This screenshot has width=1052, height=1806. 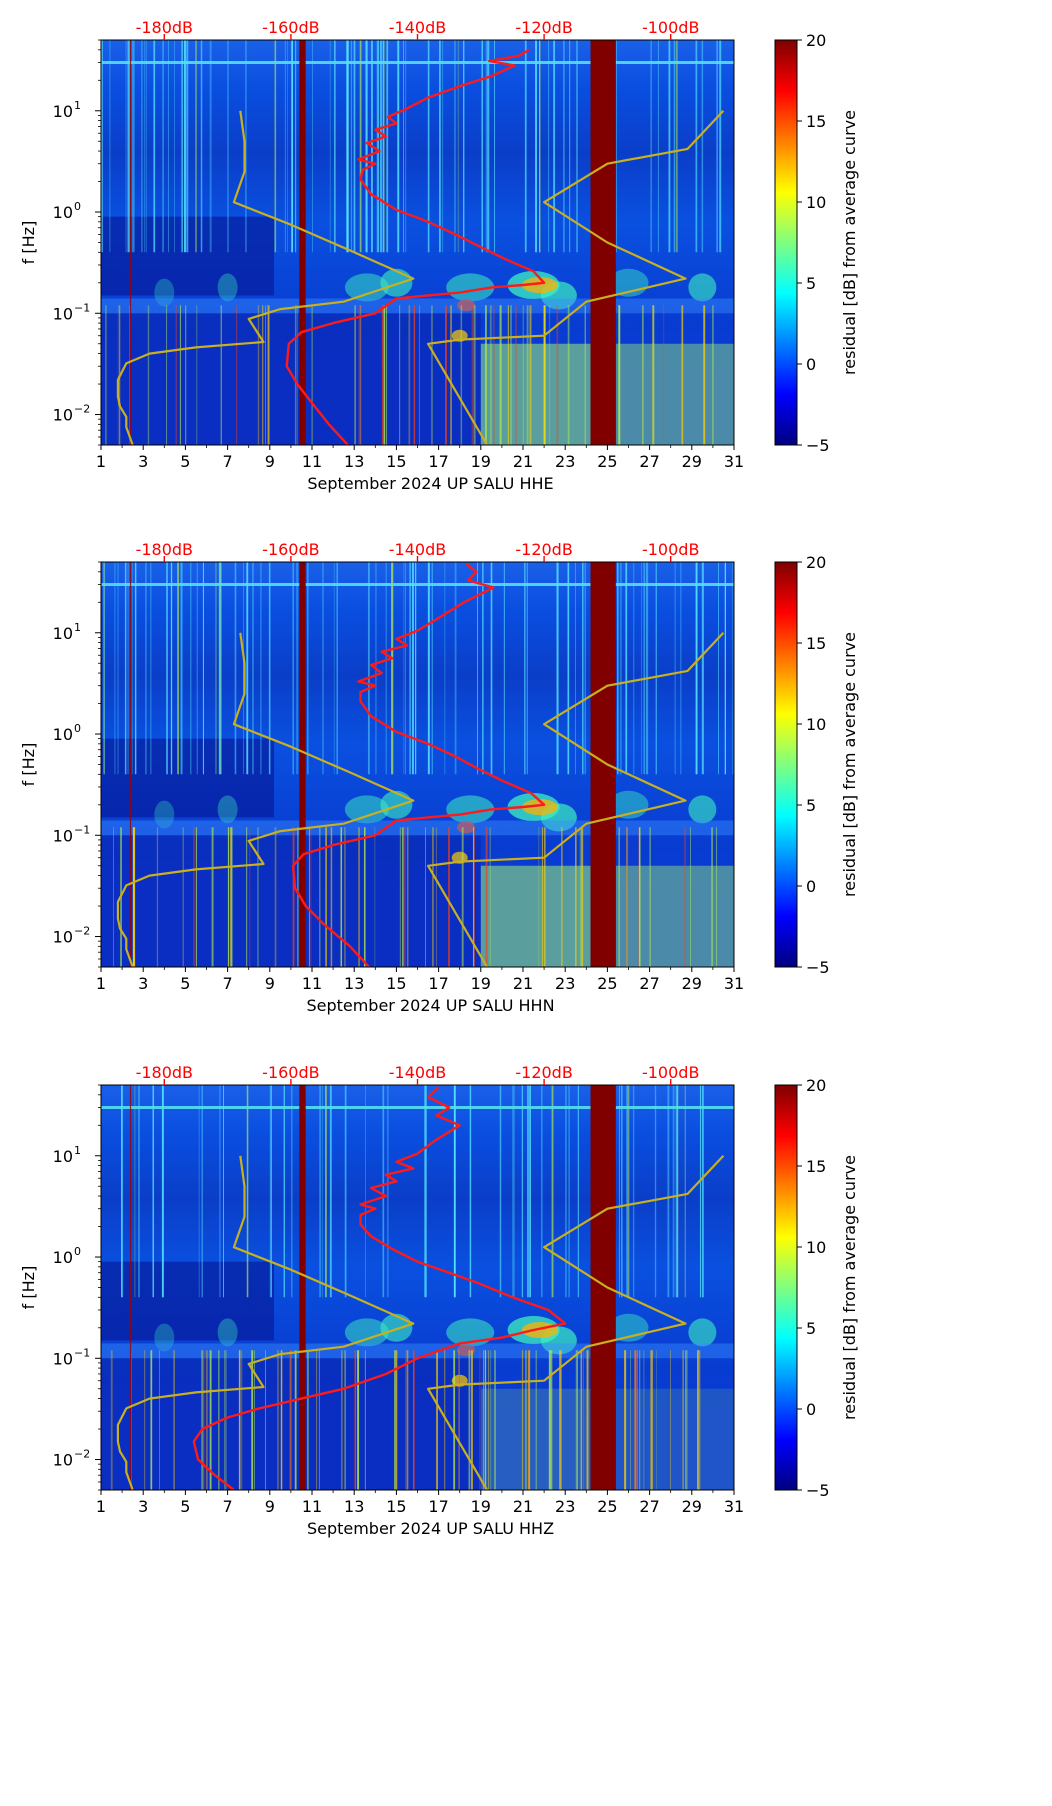 I want to click on x-tick-label: 9, so click(x=270, y=983).